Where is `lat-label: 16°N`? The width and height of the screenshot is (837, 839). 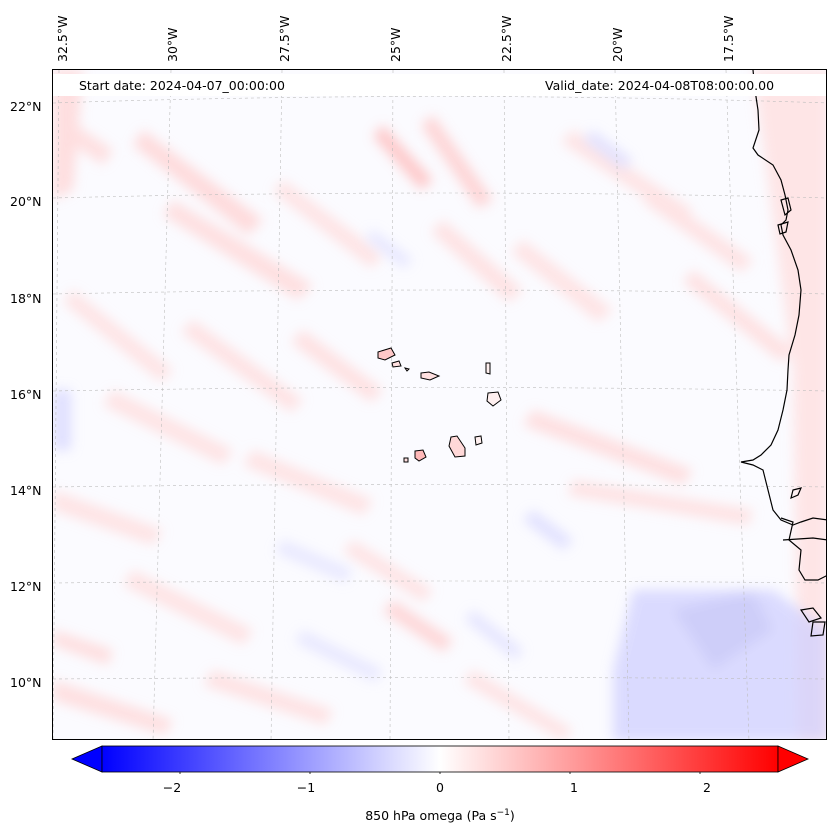 lat-label: 16°N is located at coordinates (26, 394).